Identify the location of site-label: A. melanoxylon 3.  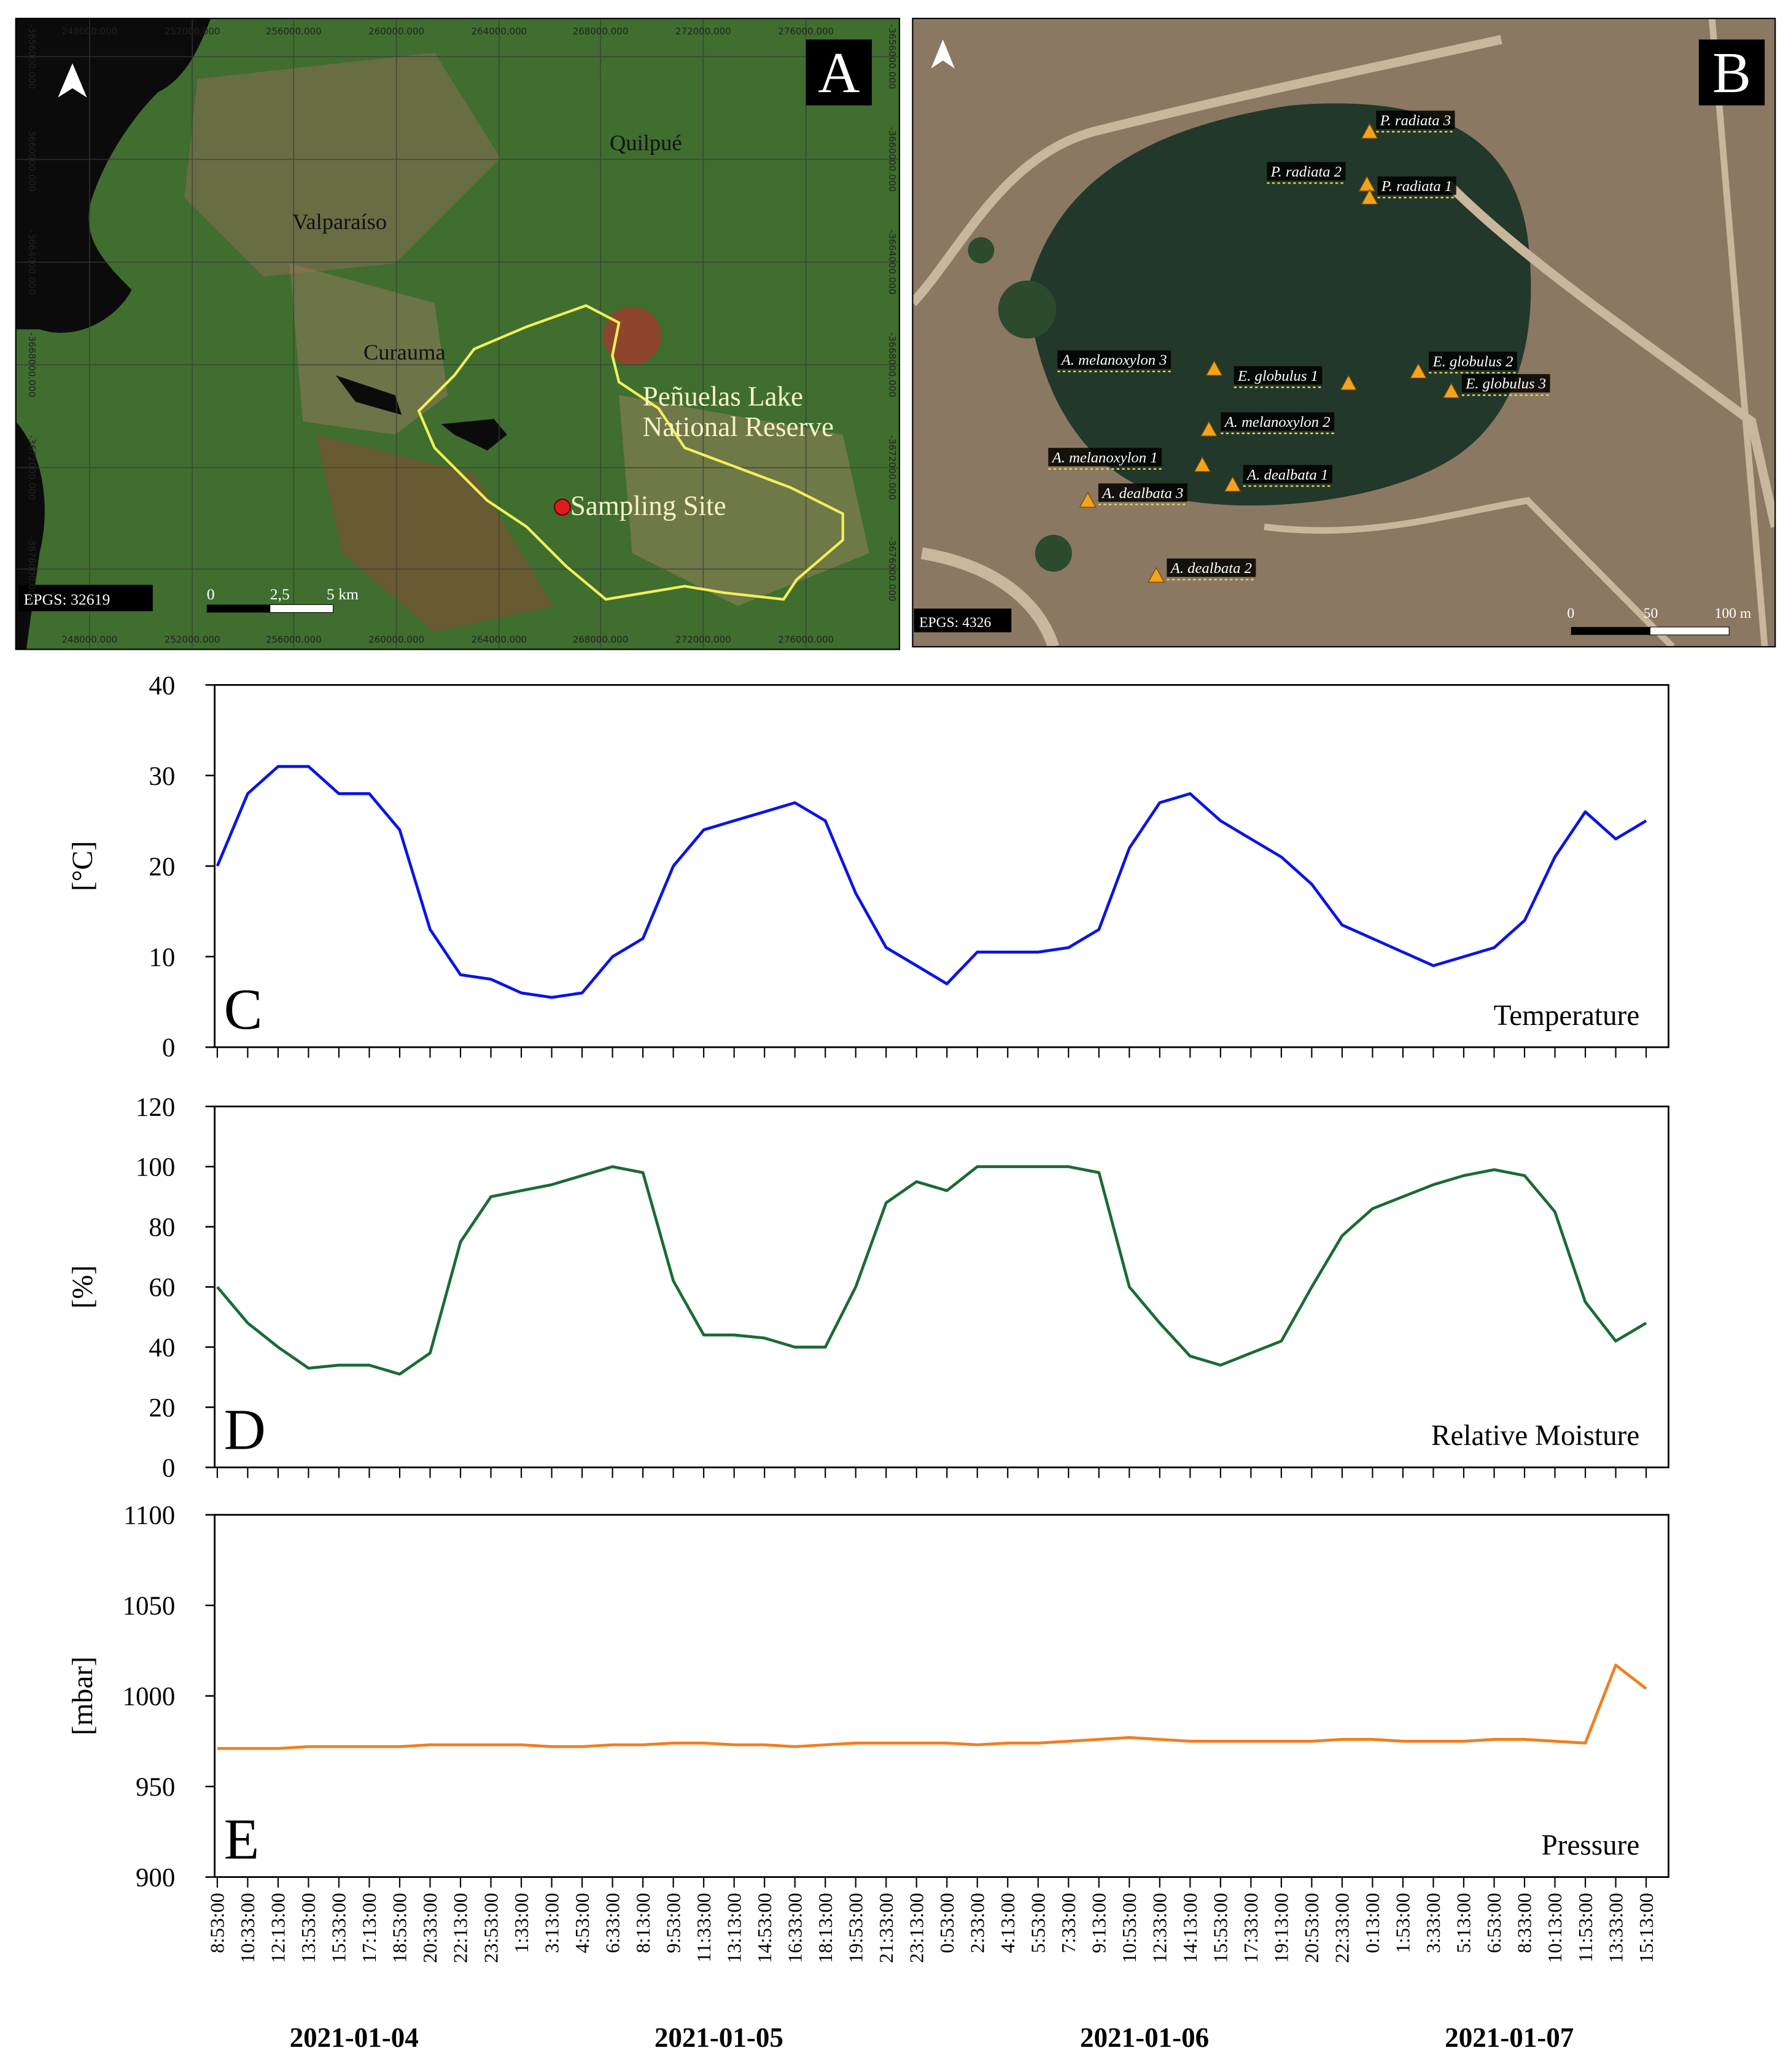
(1113, 360).